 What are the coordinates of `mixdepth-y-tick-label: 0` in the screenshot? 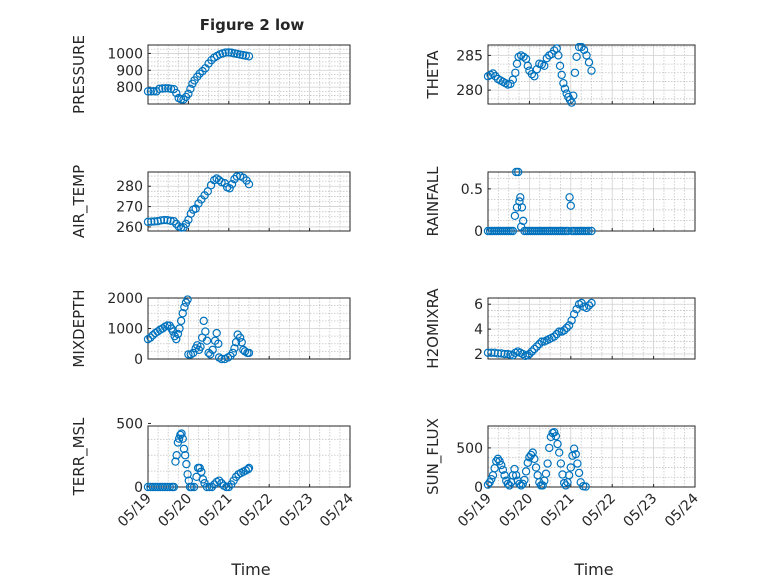 It's located at (138, 360).